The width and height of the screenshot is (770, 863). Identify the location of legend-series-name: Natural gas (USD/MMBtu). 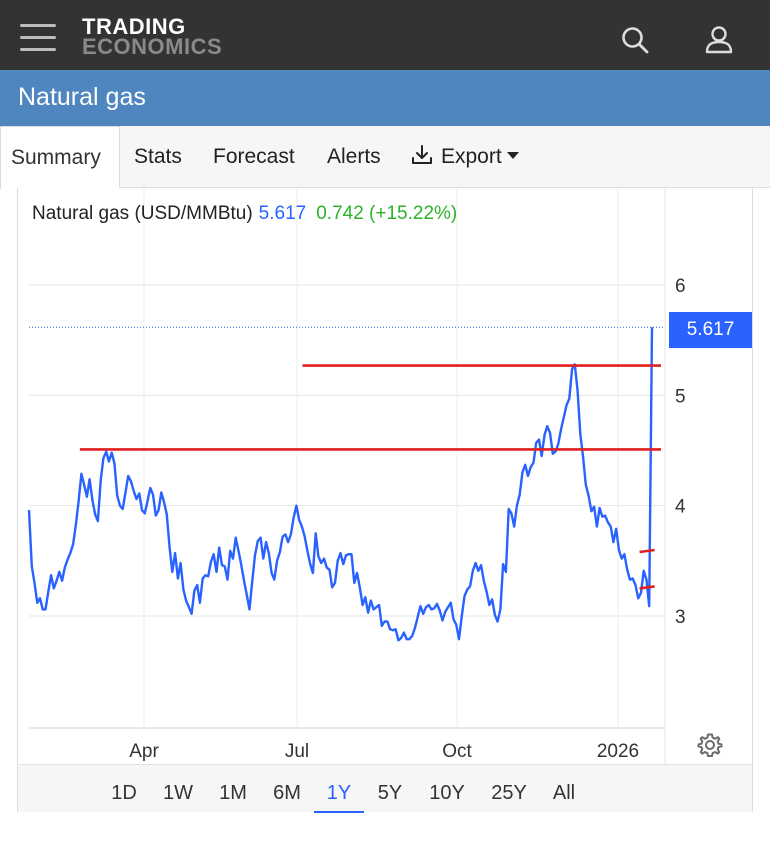
(142, 213).